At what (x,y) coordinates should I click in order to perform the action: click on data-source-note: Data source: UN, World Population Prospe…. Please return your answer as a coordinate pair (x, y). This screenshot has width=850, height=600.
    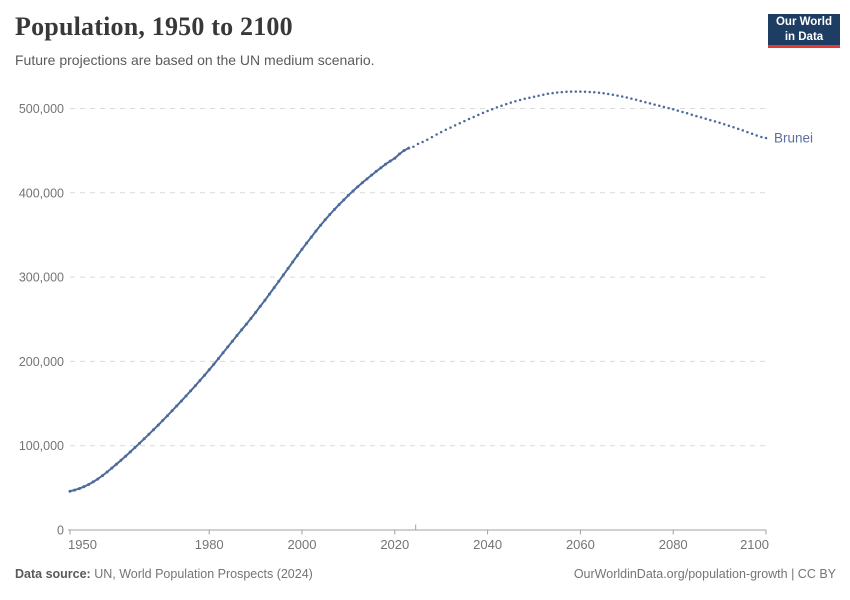
    Looking at the image, I should click on (164, 574).